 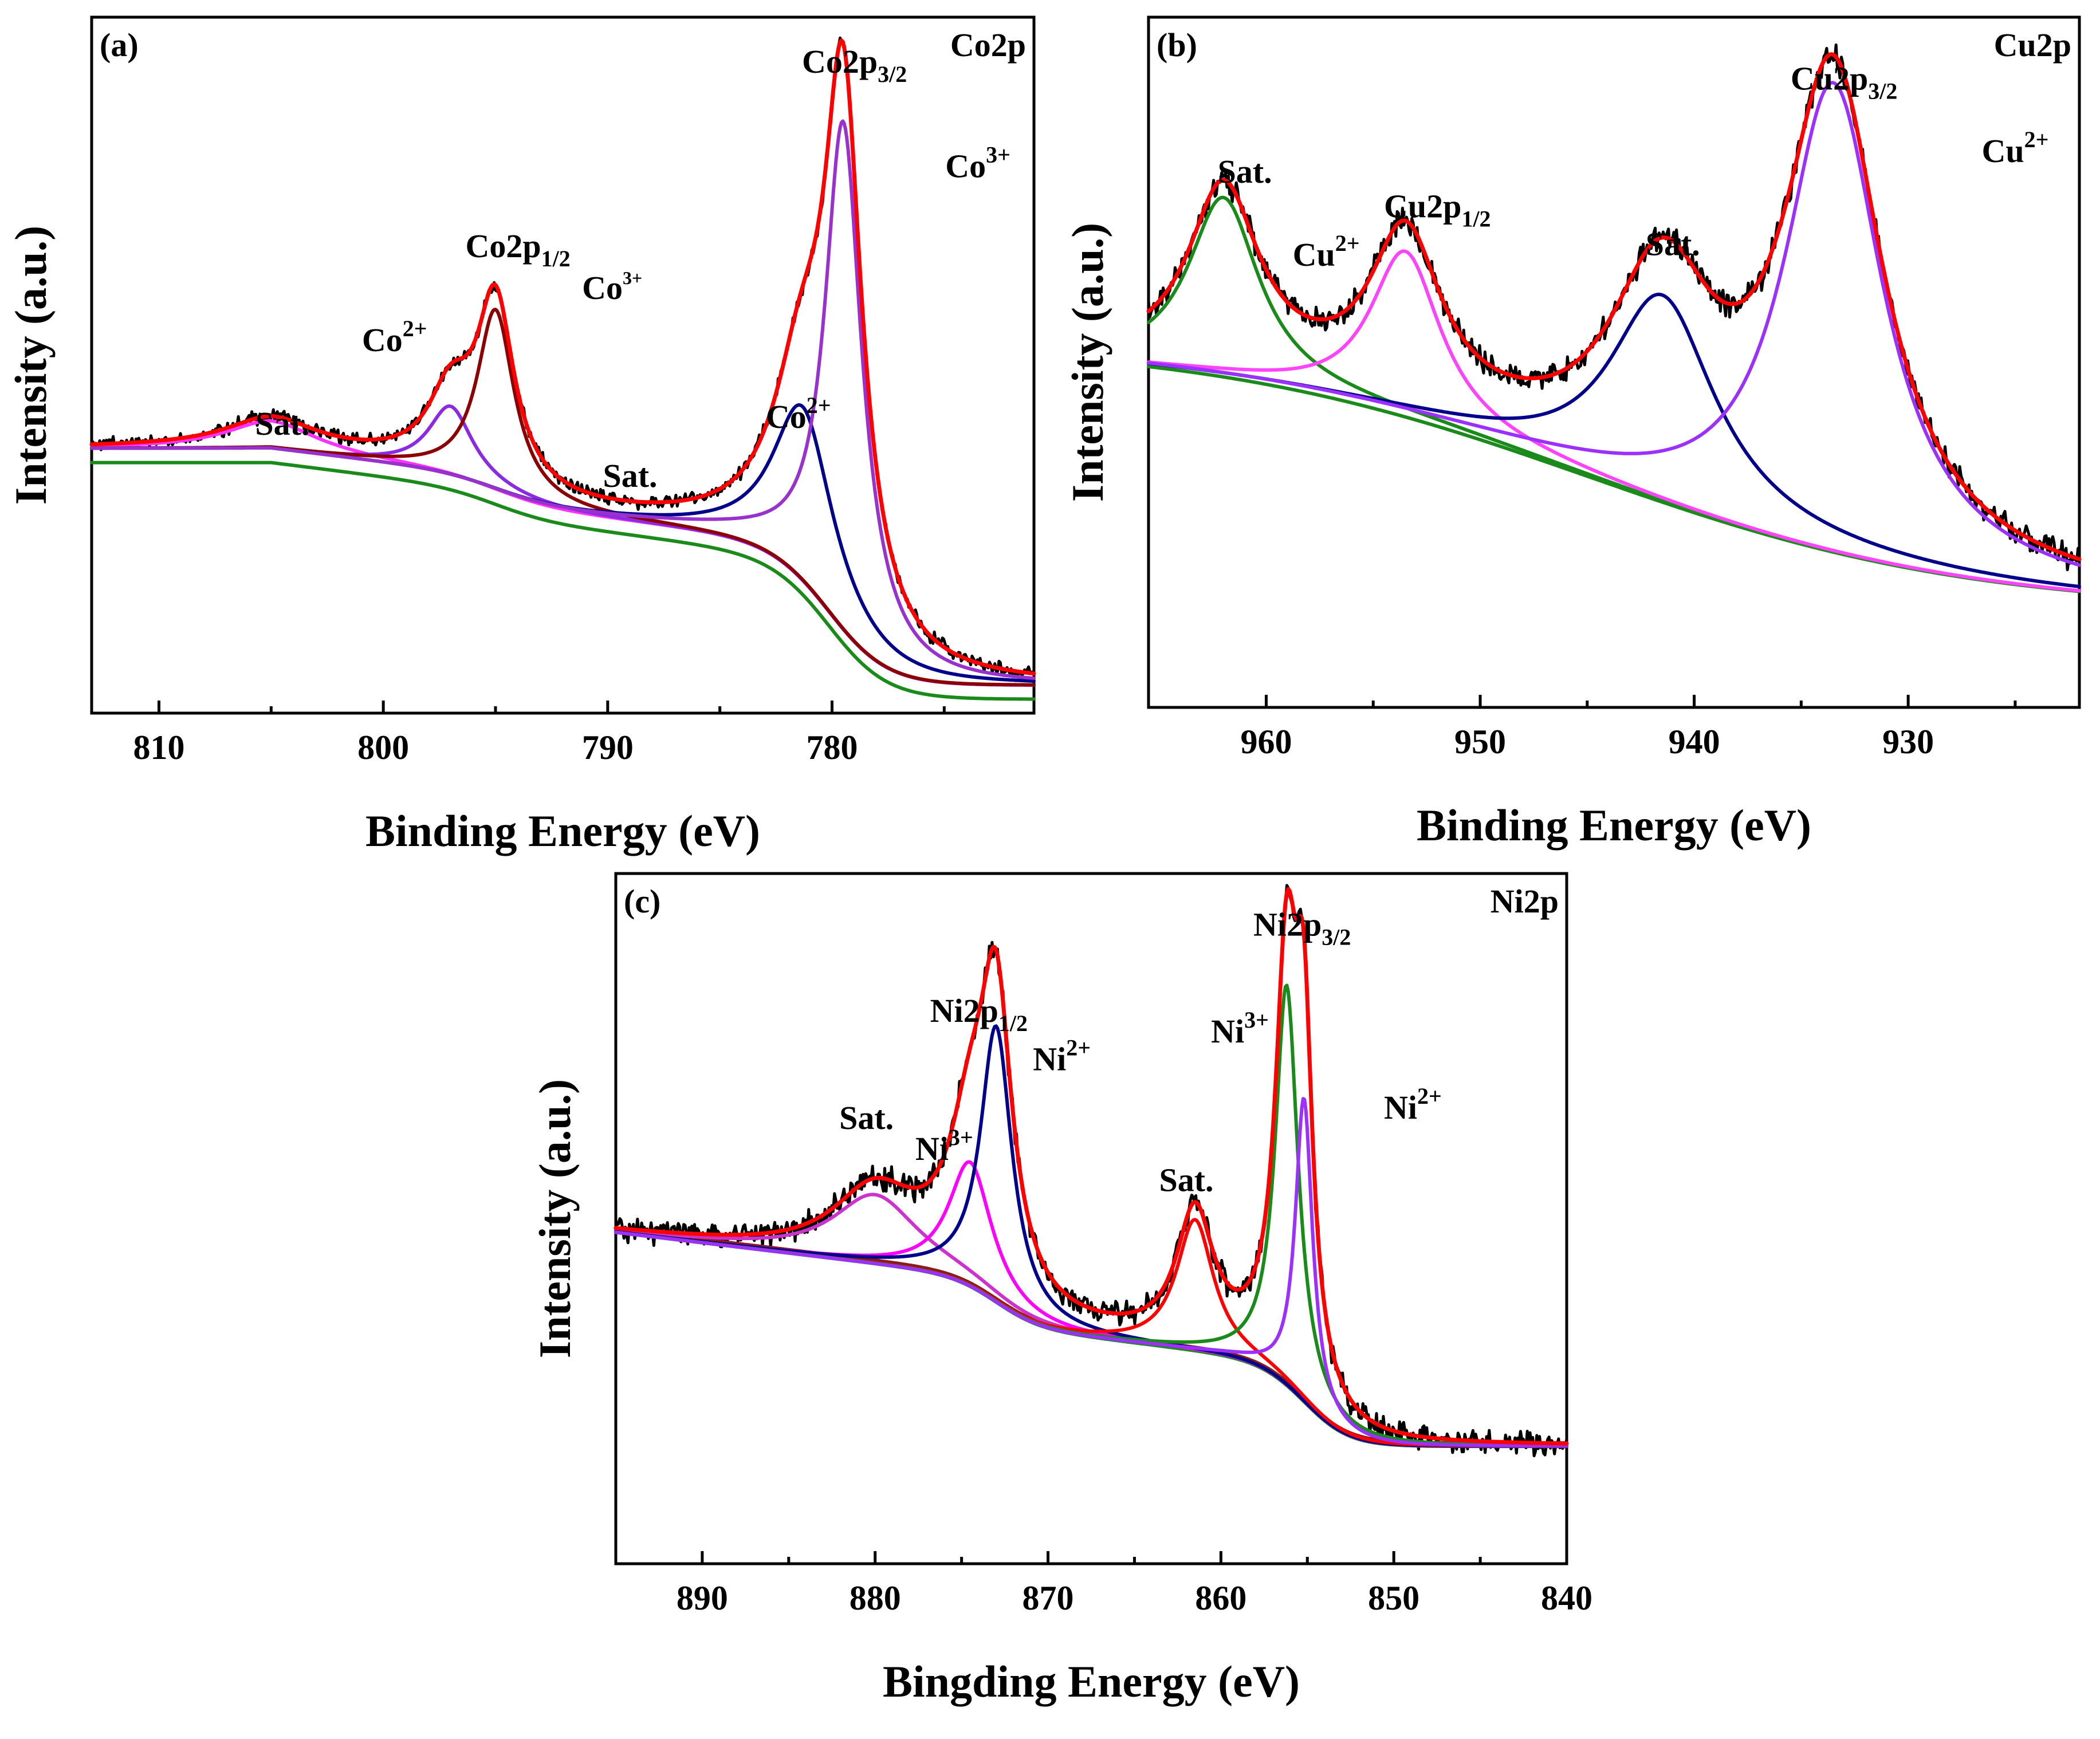 I want to click on annotation: Ni3+, so click(x=944, y=1145).